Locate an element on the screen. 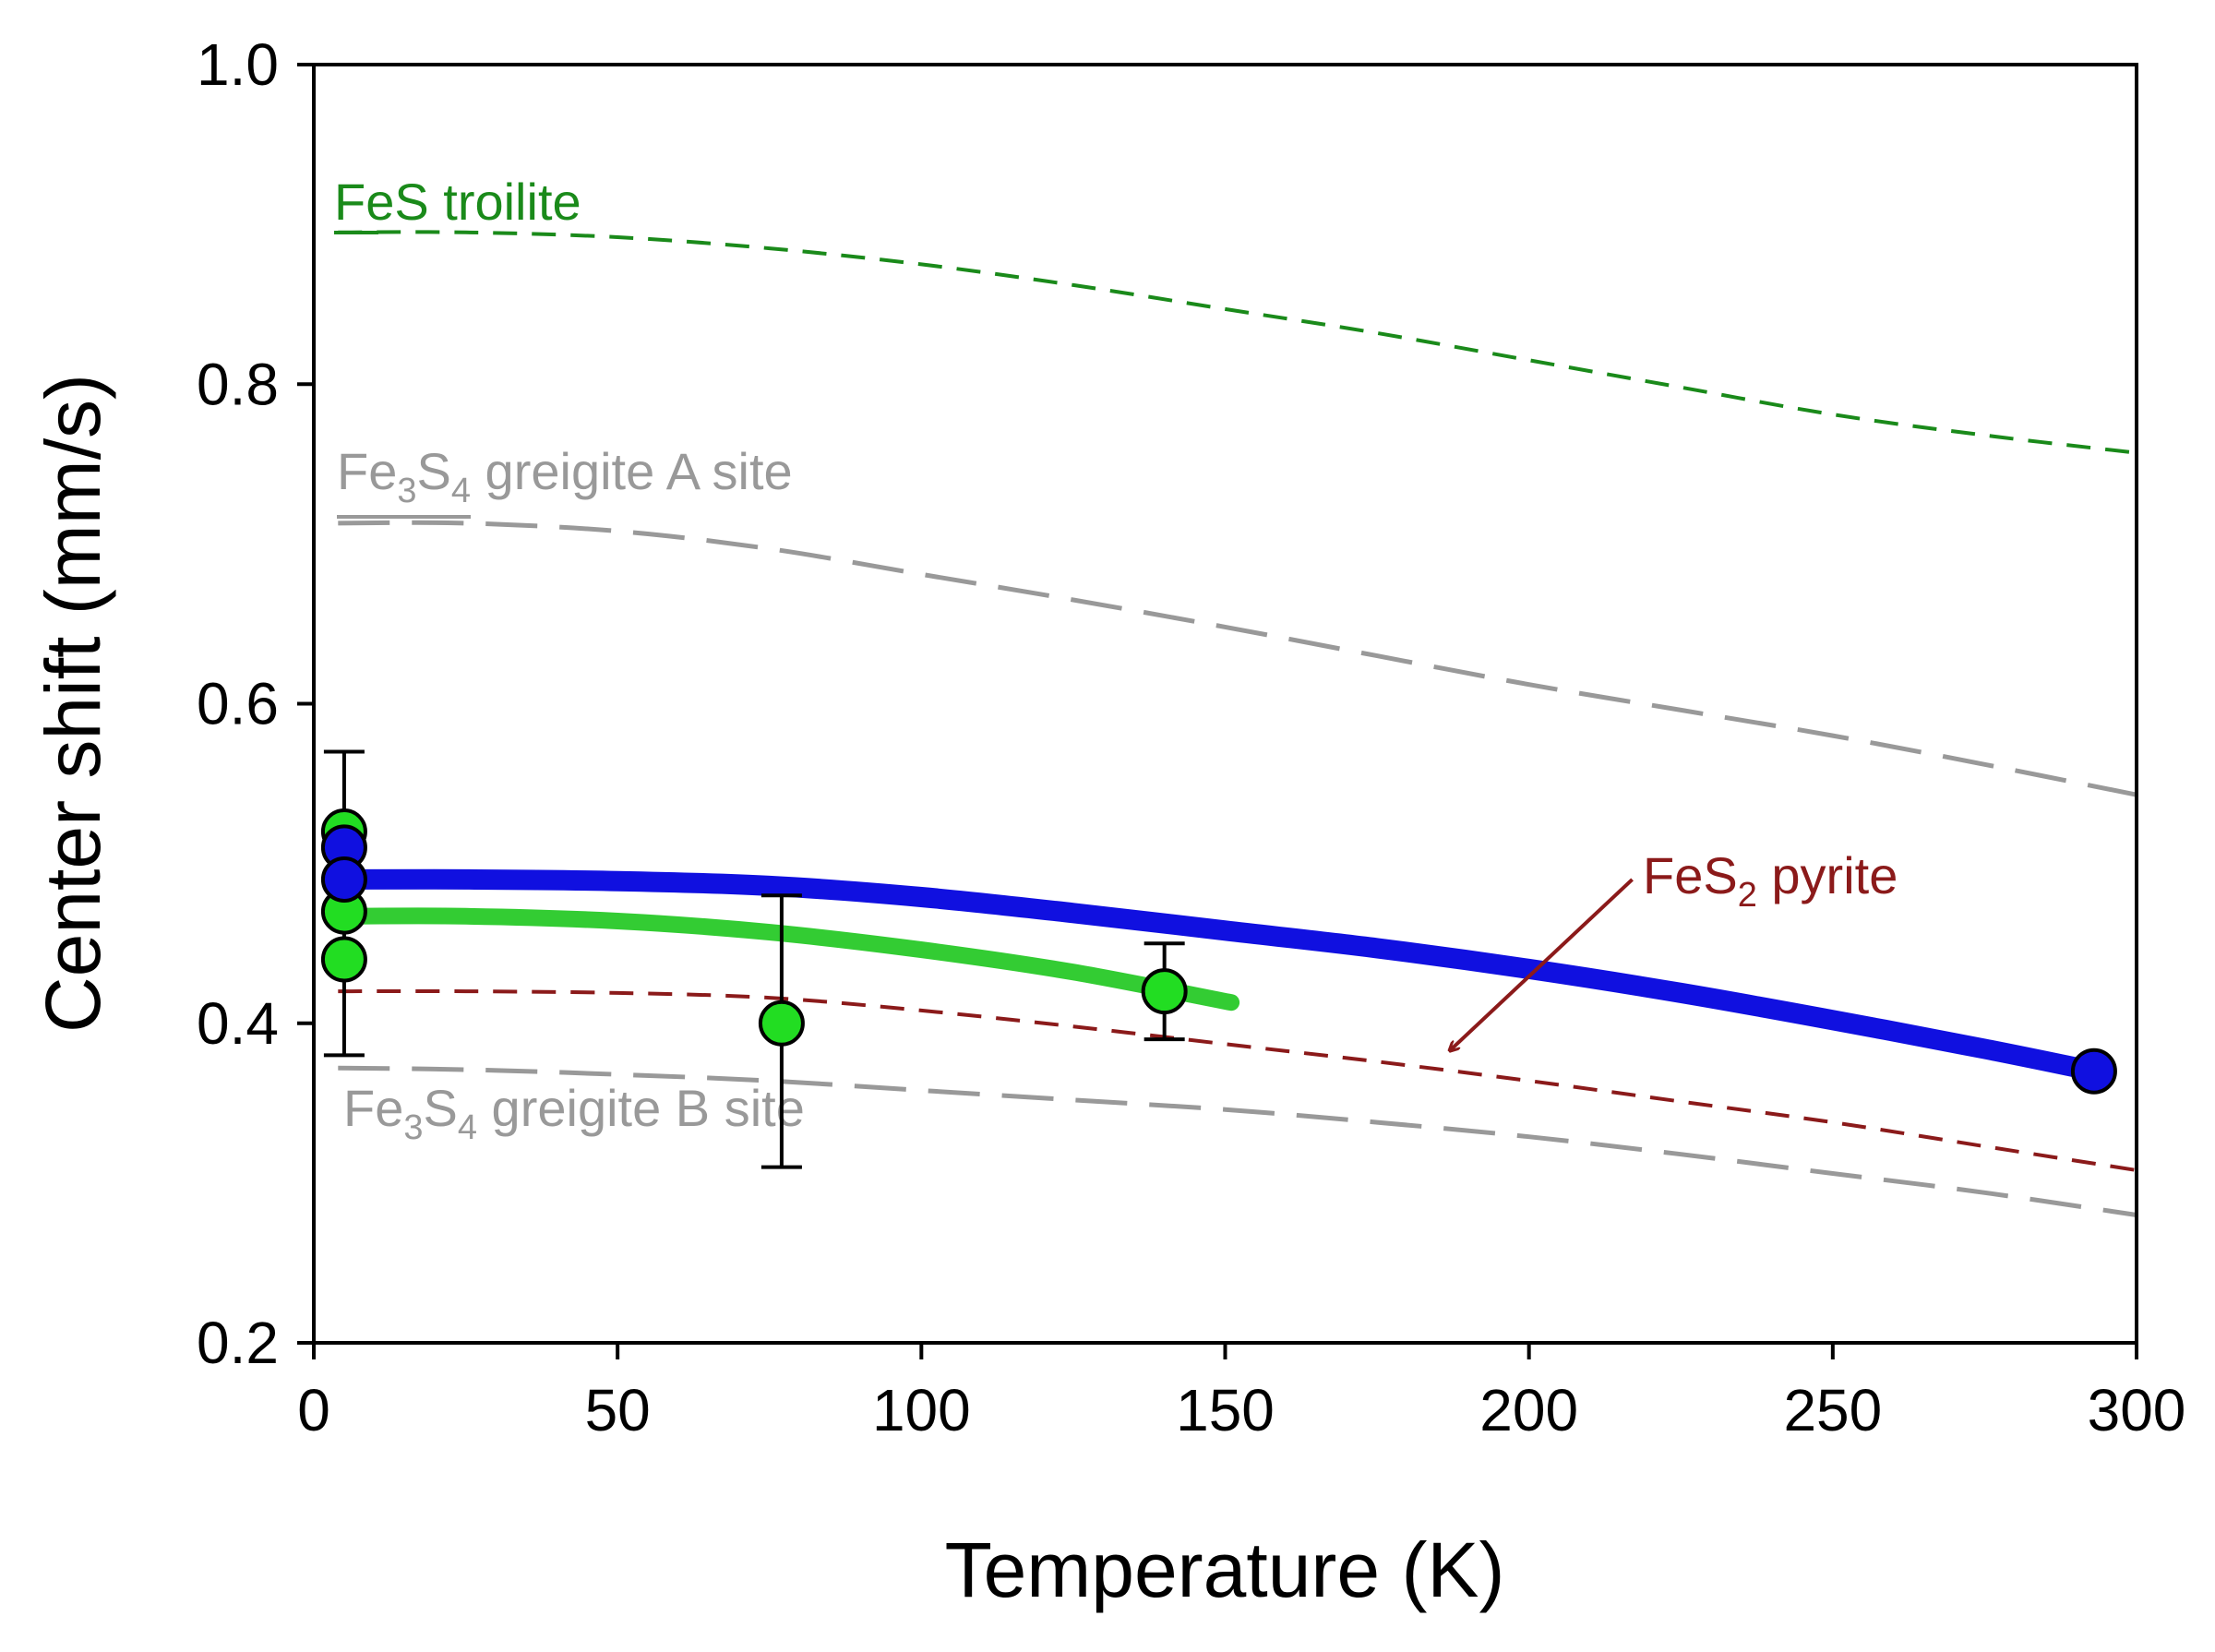 This screenshot has height=1652, width=2215. fit-curves is located at coordinates (1219, 975).